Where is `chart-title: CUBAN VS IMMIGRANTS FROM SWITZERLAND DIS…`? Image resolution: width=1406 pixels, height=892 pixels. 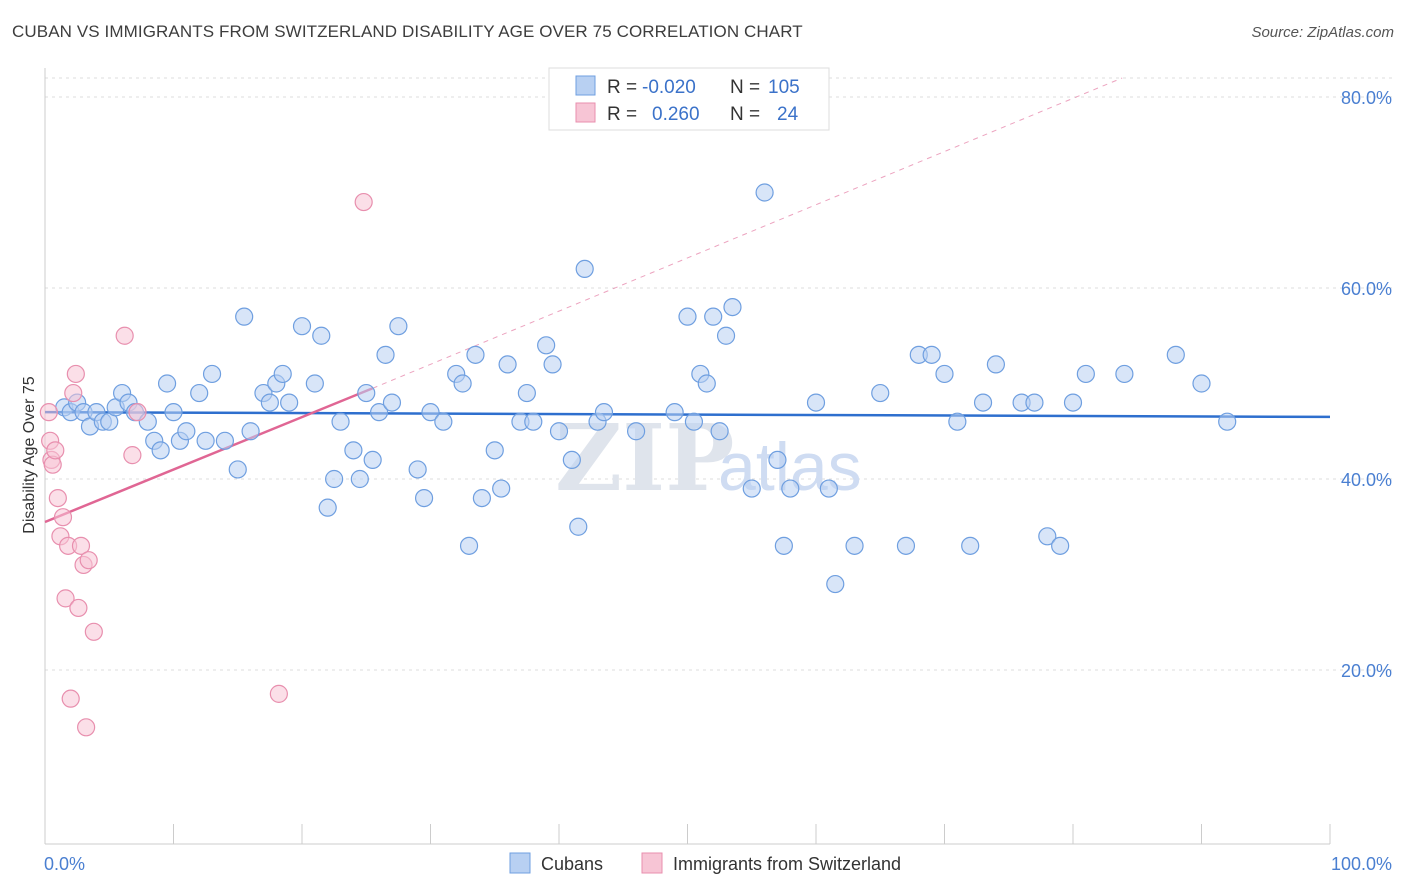
chart-title: CUBAN VS IMMIGRANTS FROM SWITZERLAND DIS… is located at coordinates (407, 31).